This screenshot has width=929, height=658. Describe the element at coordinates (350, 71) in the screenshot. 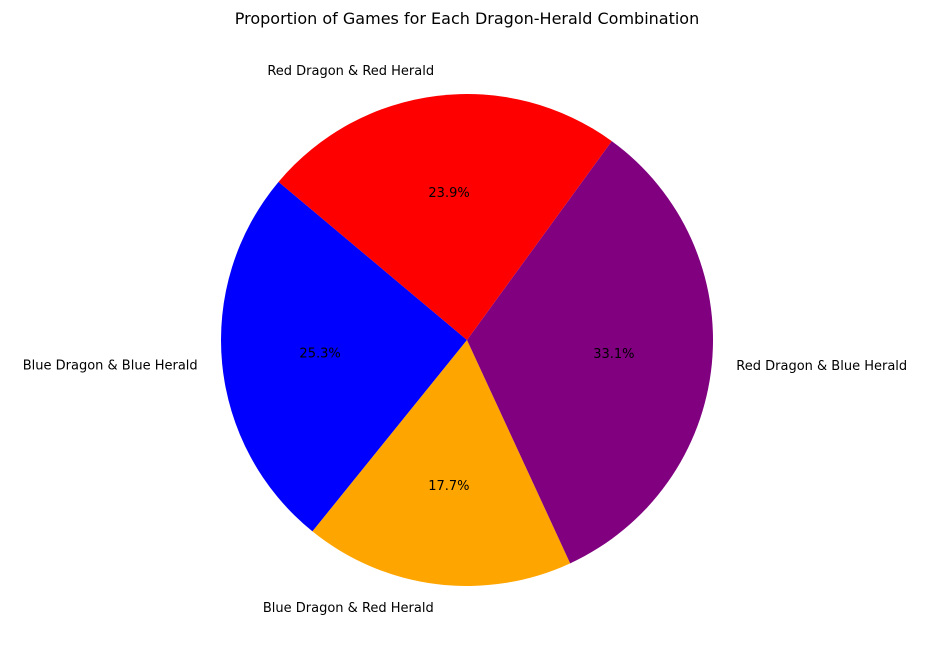

I see `slice-label-red-dragon-and-red-herald: Red Dragon & Red Herald` at that location.